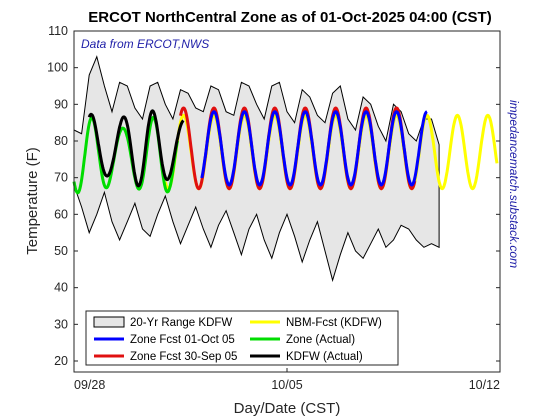 This screenshot has width=560, height=420. What do you see at coordinates (183, 357) in the screenshot?
I see `legend-label: Zone Fcst 30-Sep 05` at bounding box center [183, 357].